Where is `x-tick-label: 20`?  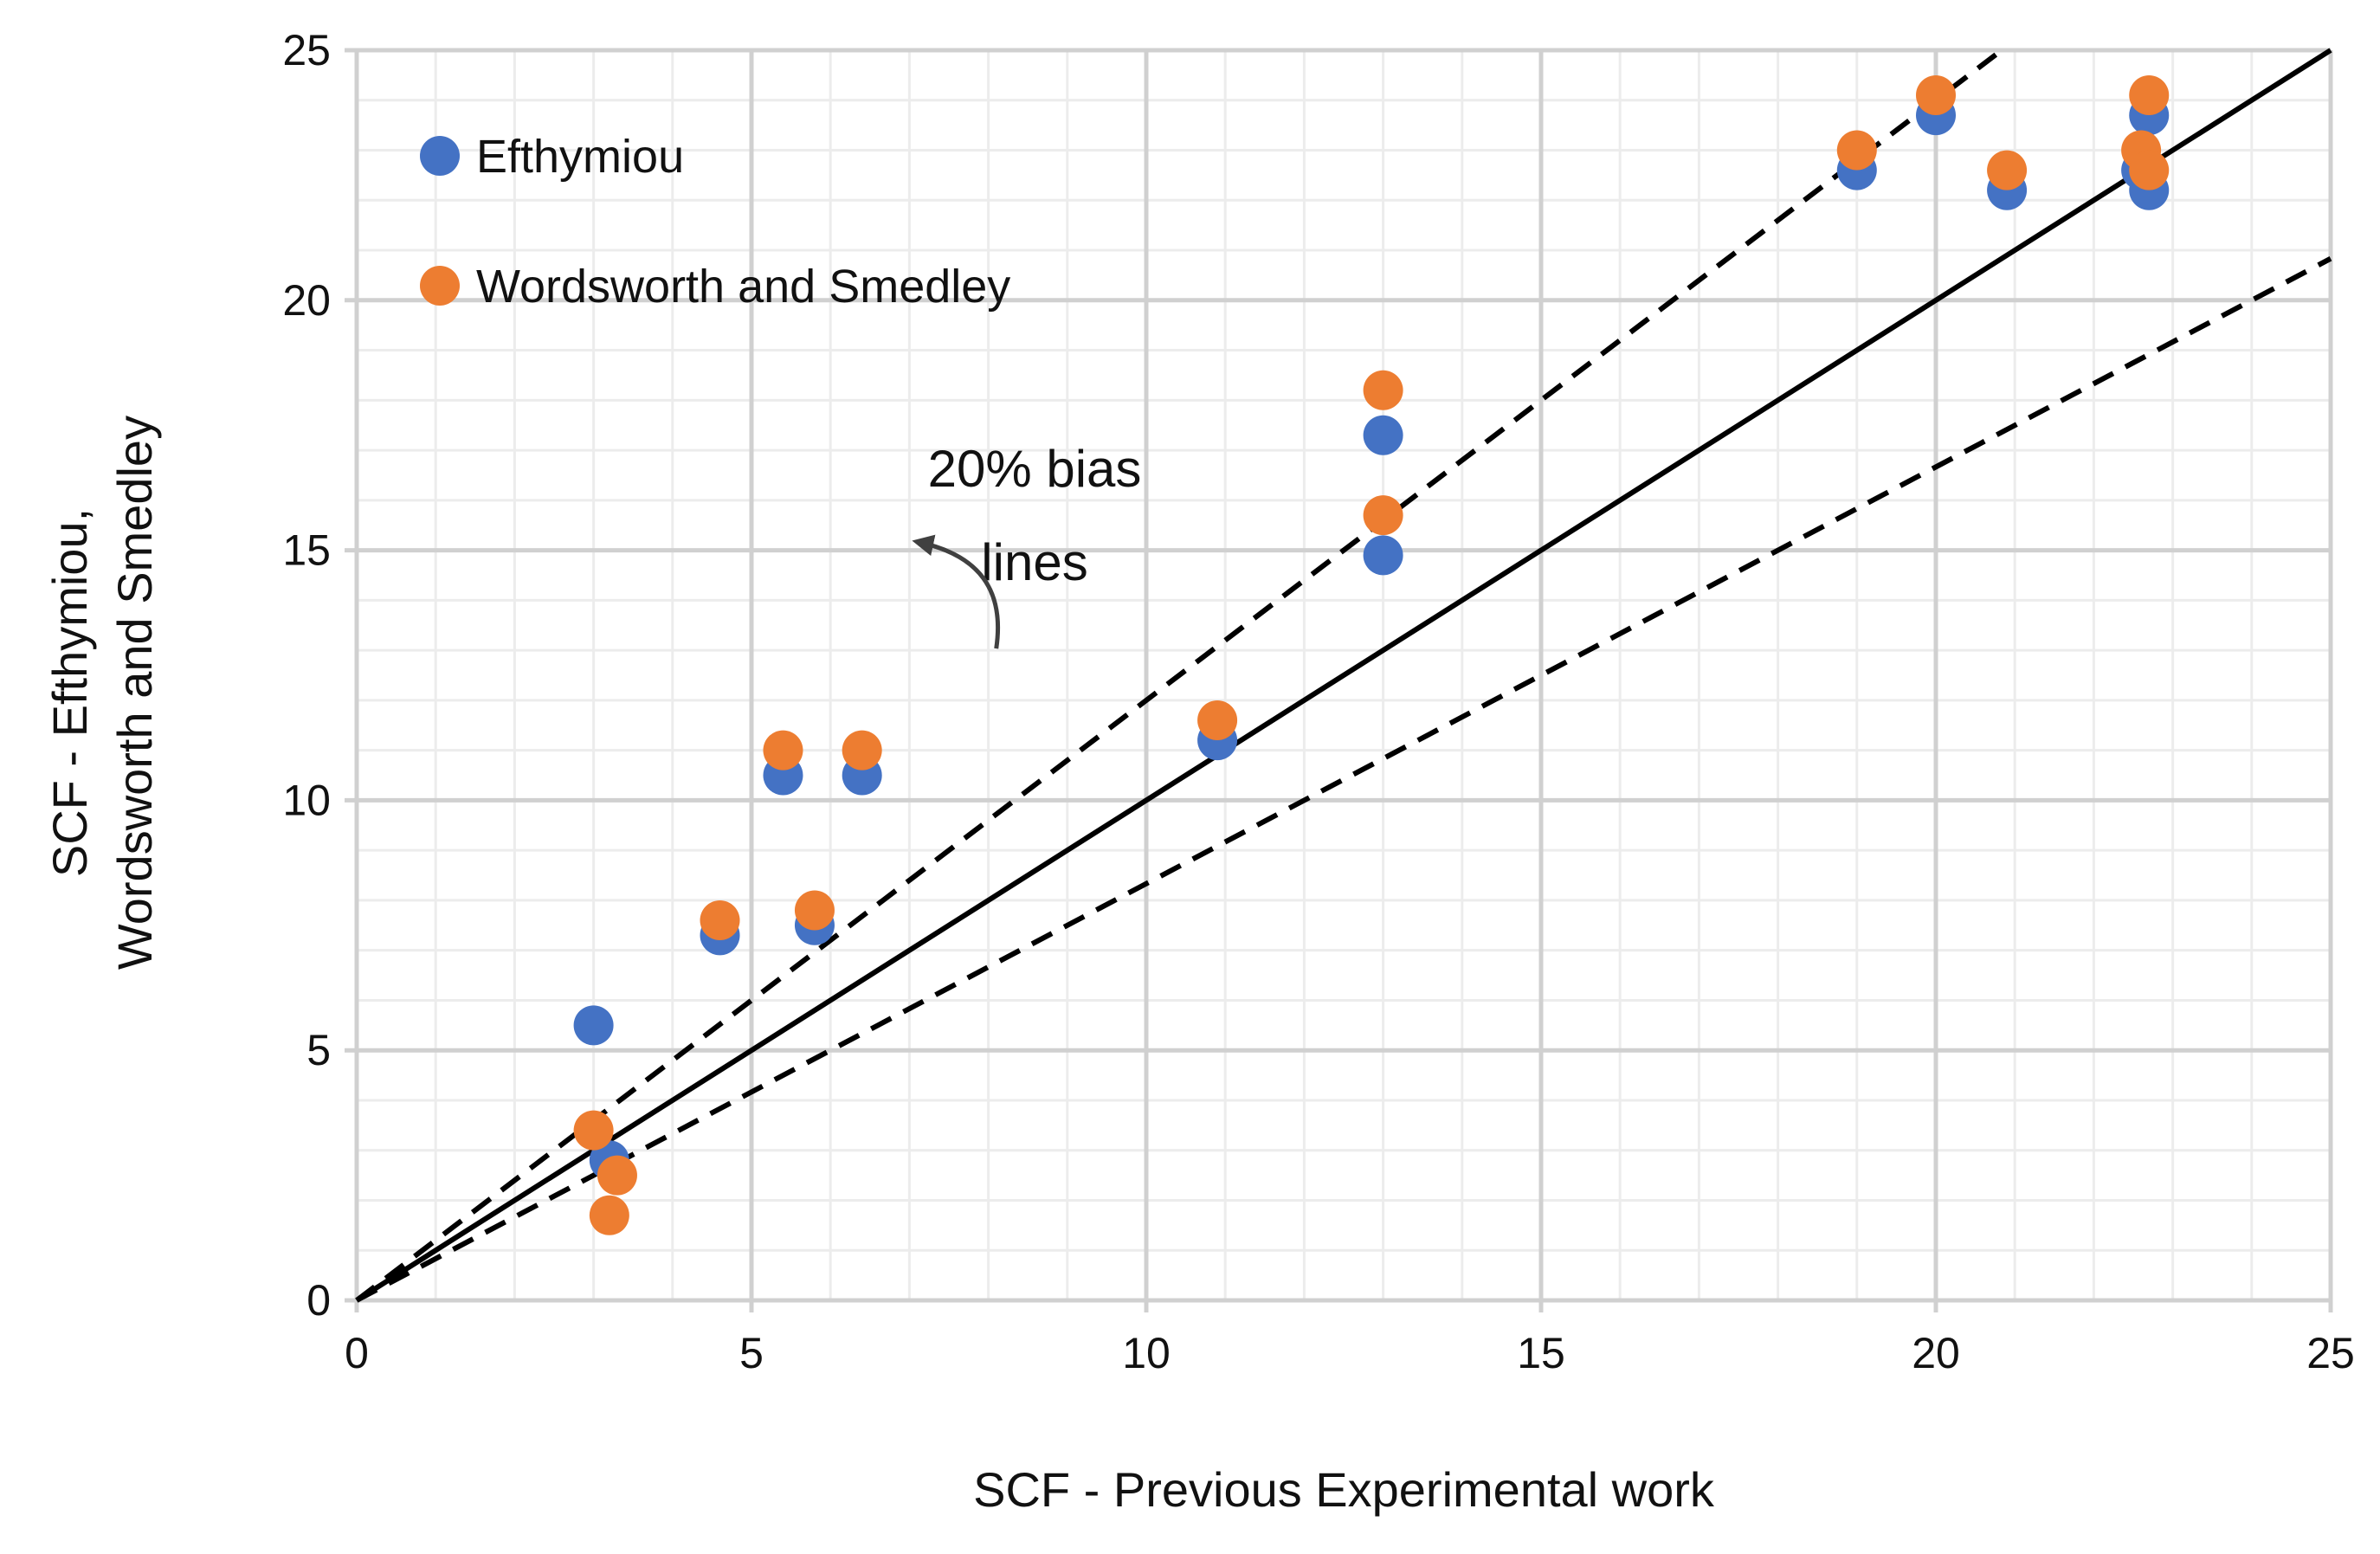 x-tick-label: 20 is located at coordinates (1936, 1353).